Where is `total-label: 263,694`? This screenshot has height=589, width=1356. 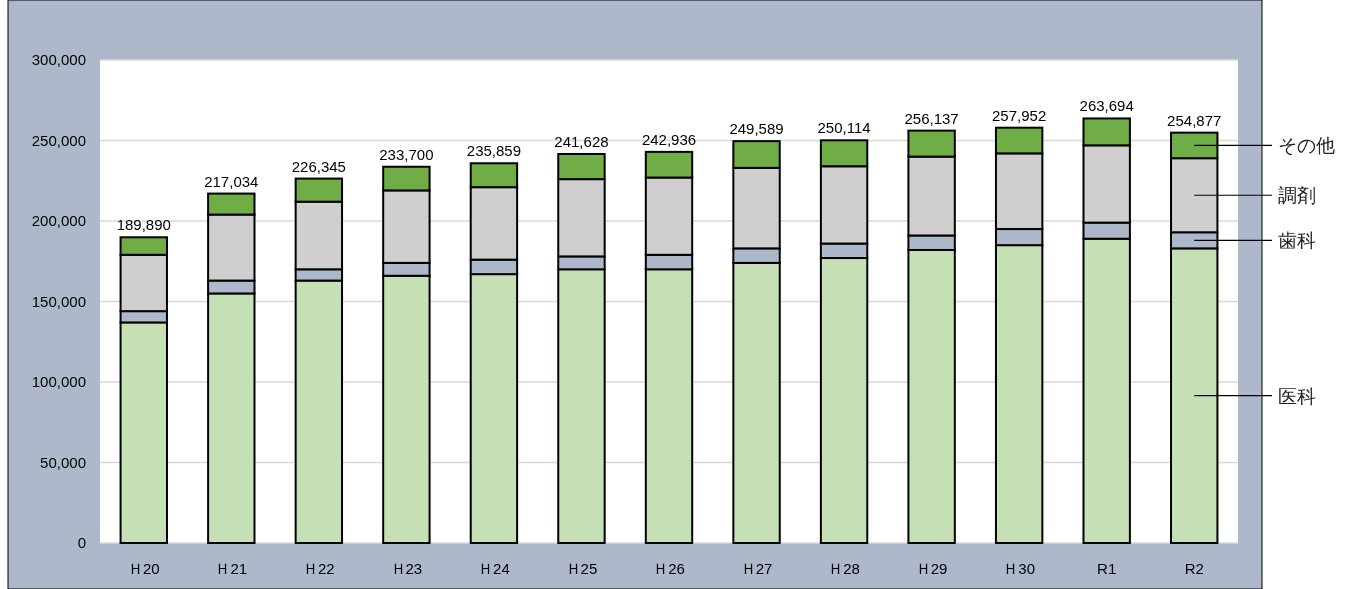 total-label: 263,694 is located at coordinates (1106, 106).